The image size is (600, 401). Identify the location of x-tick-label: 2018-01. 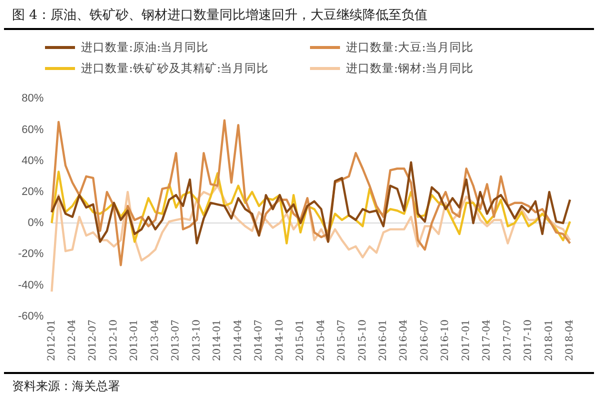
(549, 340).